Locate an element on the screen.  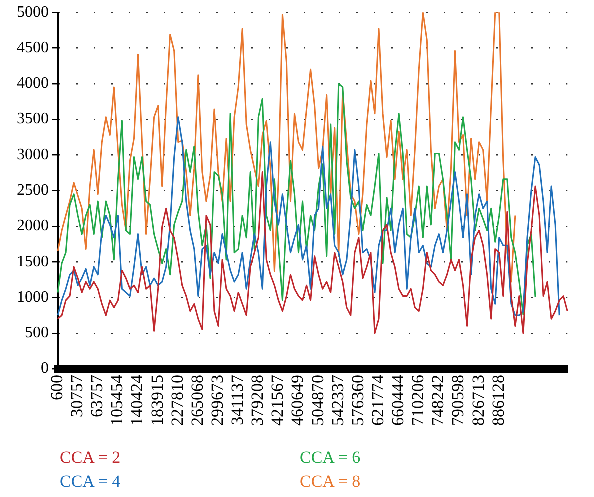
x-tick-label: 140424 is located at coordinates (137, 400).